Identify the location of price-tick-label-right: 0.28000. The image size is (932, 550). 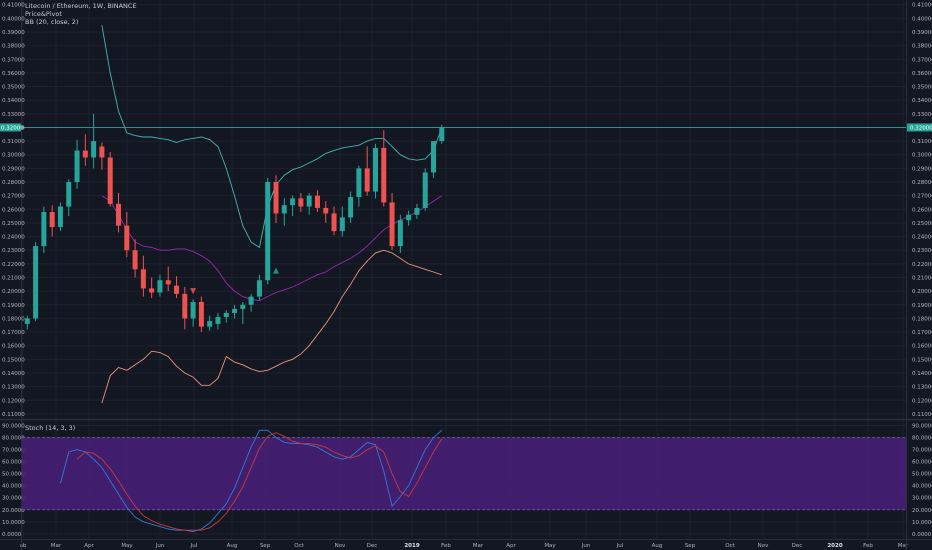
(922, 183).